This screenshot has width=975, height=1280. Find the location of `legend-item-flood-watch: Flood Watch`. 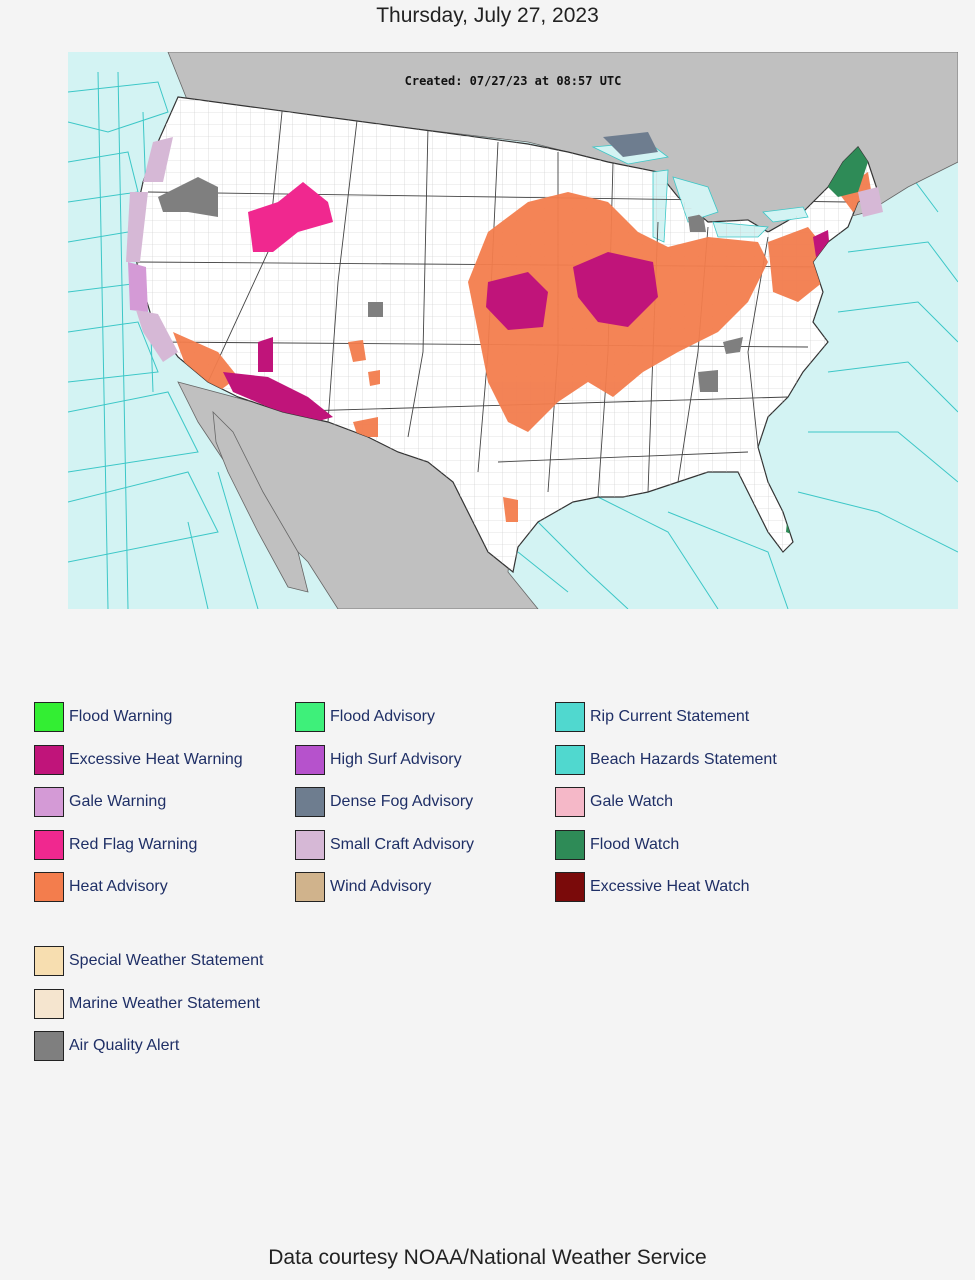

legend-item-flood-watch: Flood Watch is located at coordinates (617, 845).